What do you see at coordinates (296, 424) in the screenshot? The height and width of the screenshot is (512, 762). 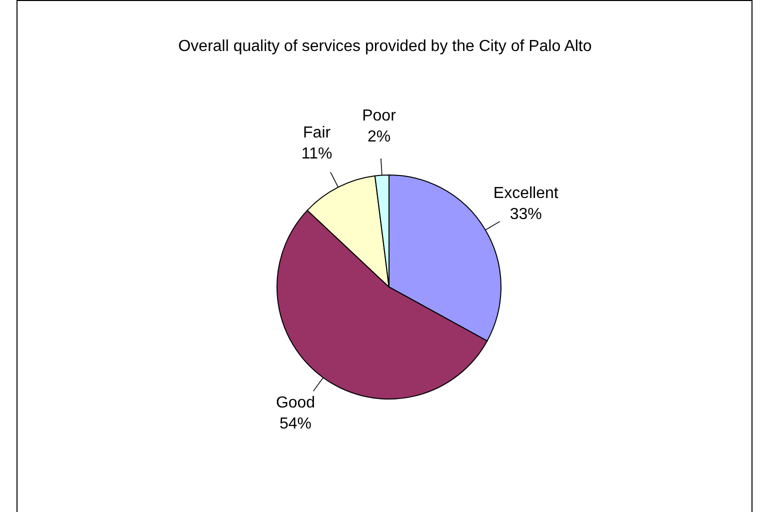 I see `data-label: 54%` at bounding box center [296, 424].